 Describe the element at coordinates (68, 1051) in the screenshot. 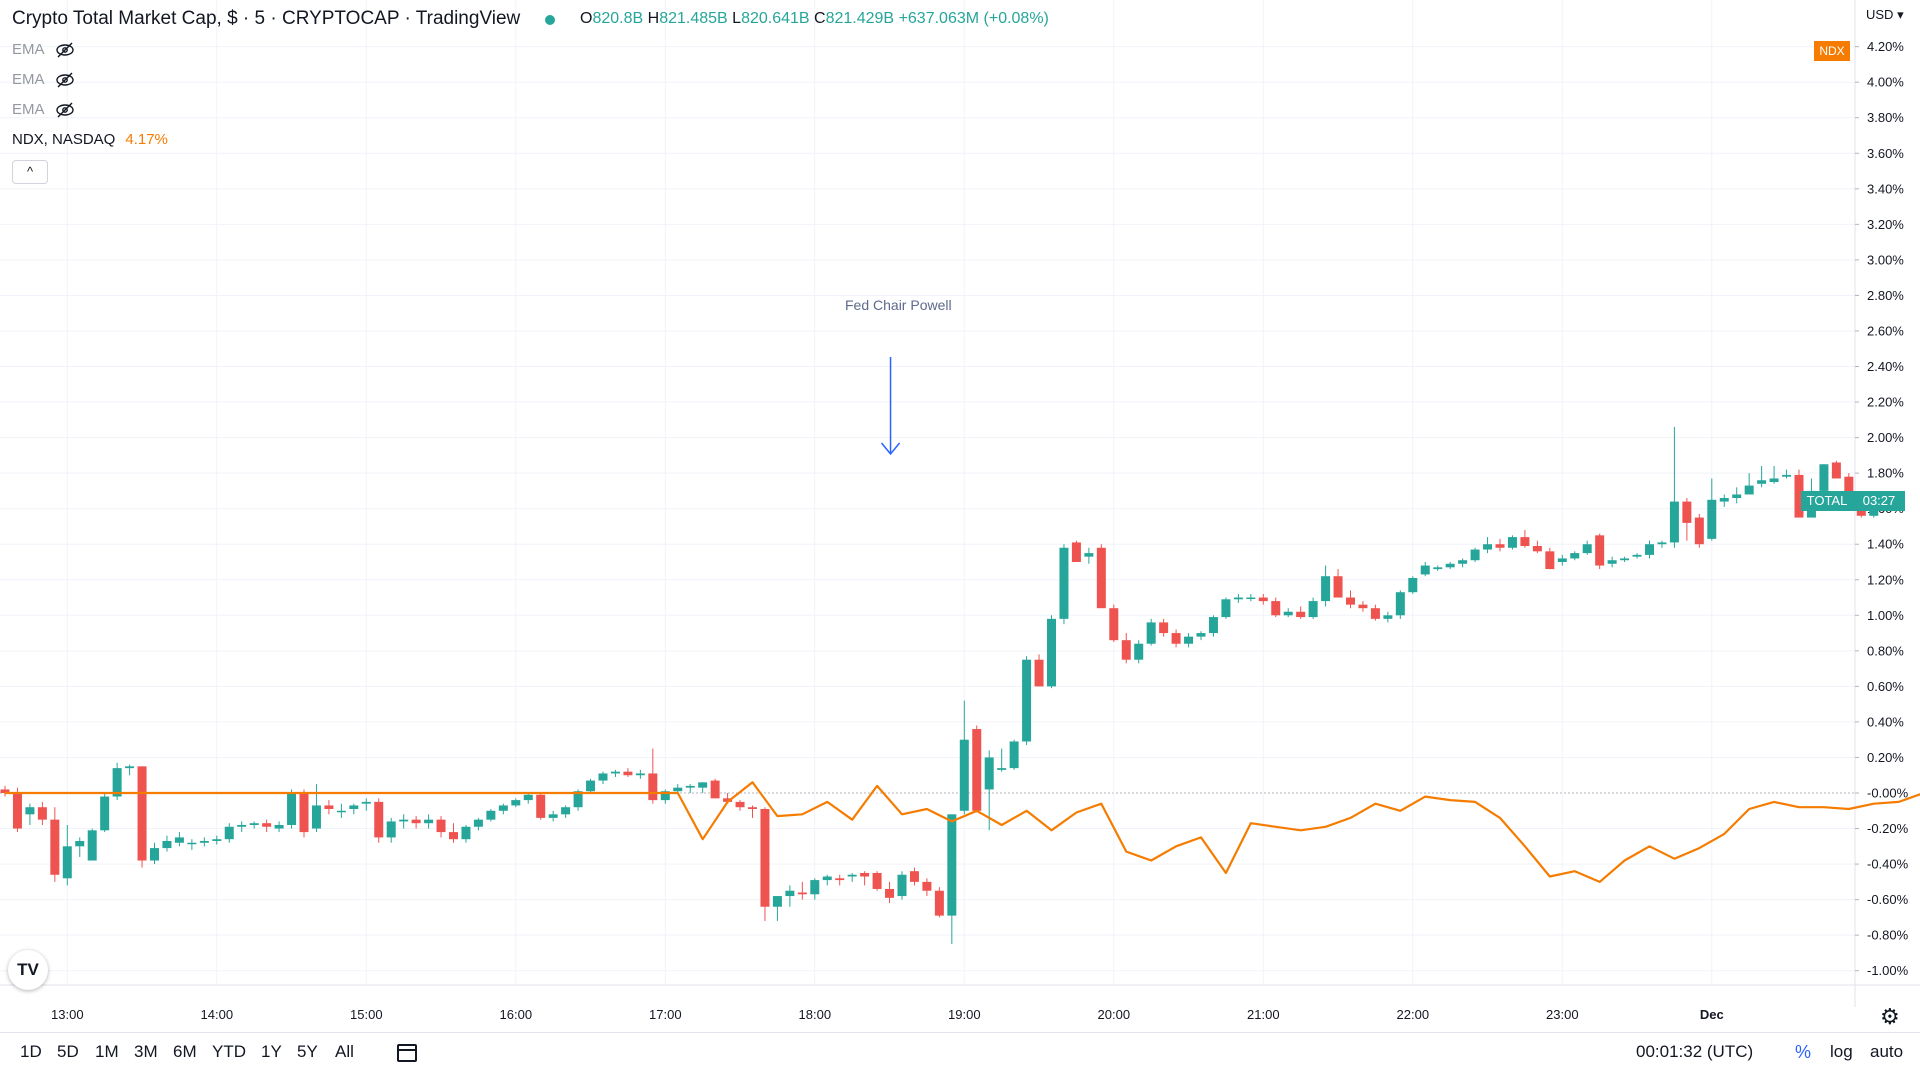

I see `range-5d-button: 5D` at that location.